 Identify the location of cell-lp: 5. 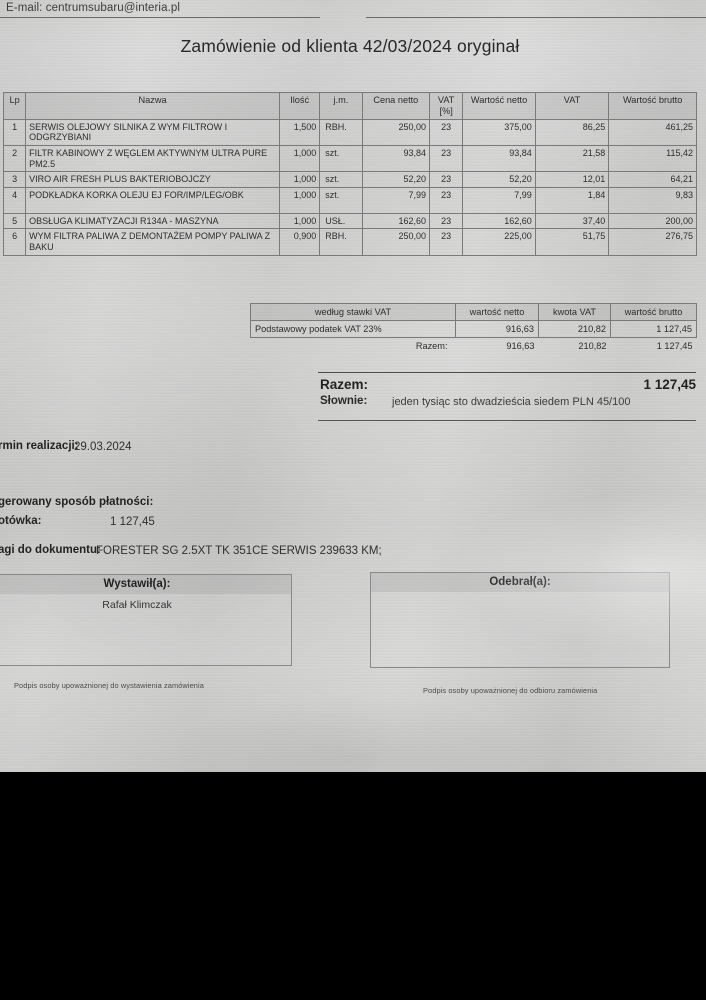
(14, 221).